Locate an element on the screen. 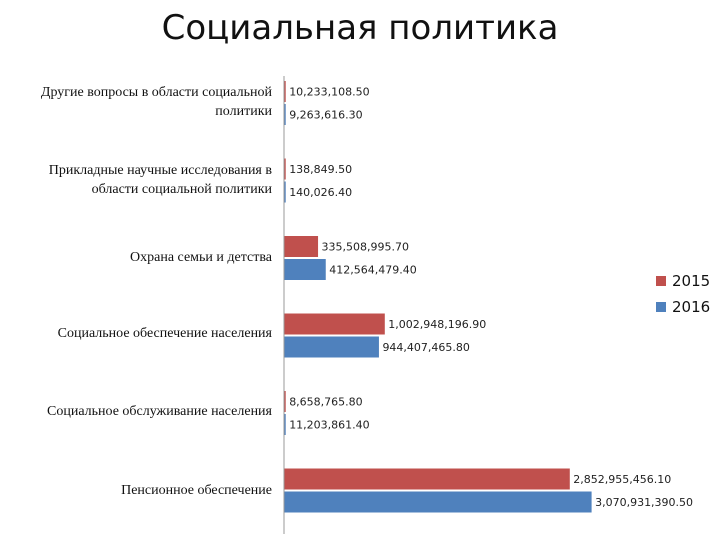 This screenshot has width=720, height=540. data-label: 10,233,108.50 is located at coordinates (329, 92).